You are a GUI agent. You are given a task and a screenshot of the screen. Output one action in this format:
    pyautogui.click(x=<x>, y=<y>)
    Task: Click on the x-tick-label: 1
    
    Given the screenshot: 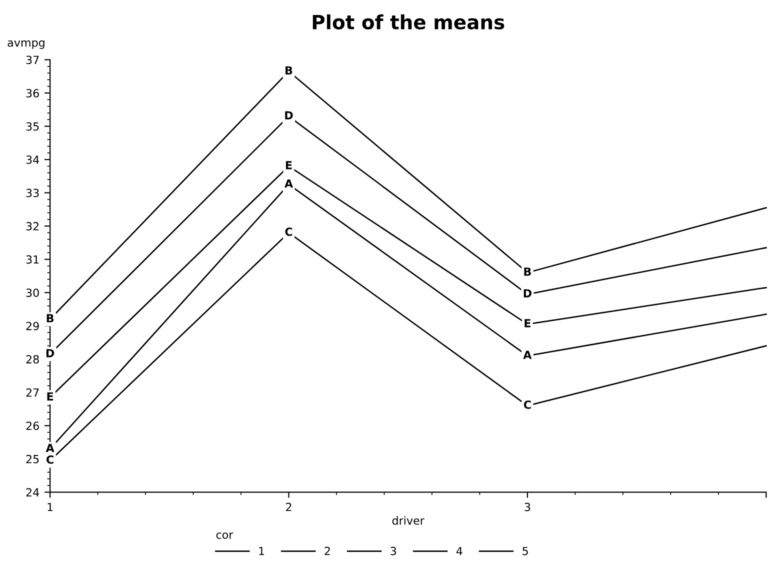 What is the action you would take?
    pyautogui.click(x=50, y=507)
    